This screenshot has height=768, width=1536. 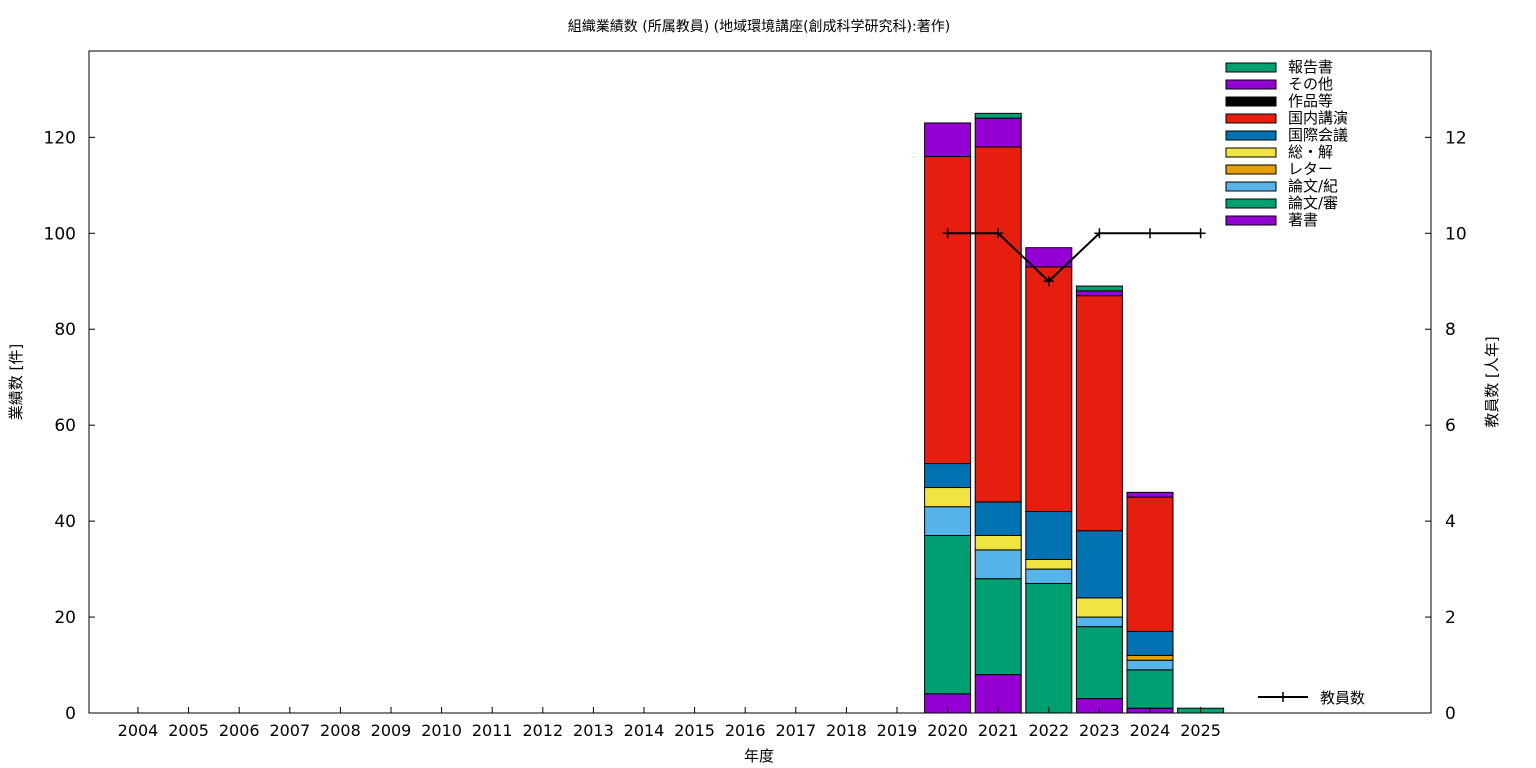 What do you see at coordinates (1200, 730) in the screenshot?
I see `x-tick-label: 2025` at bounding box center [1200, 730].